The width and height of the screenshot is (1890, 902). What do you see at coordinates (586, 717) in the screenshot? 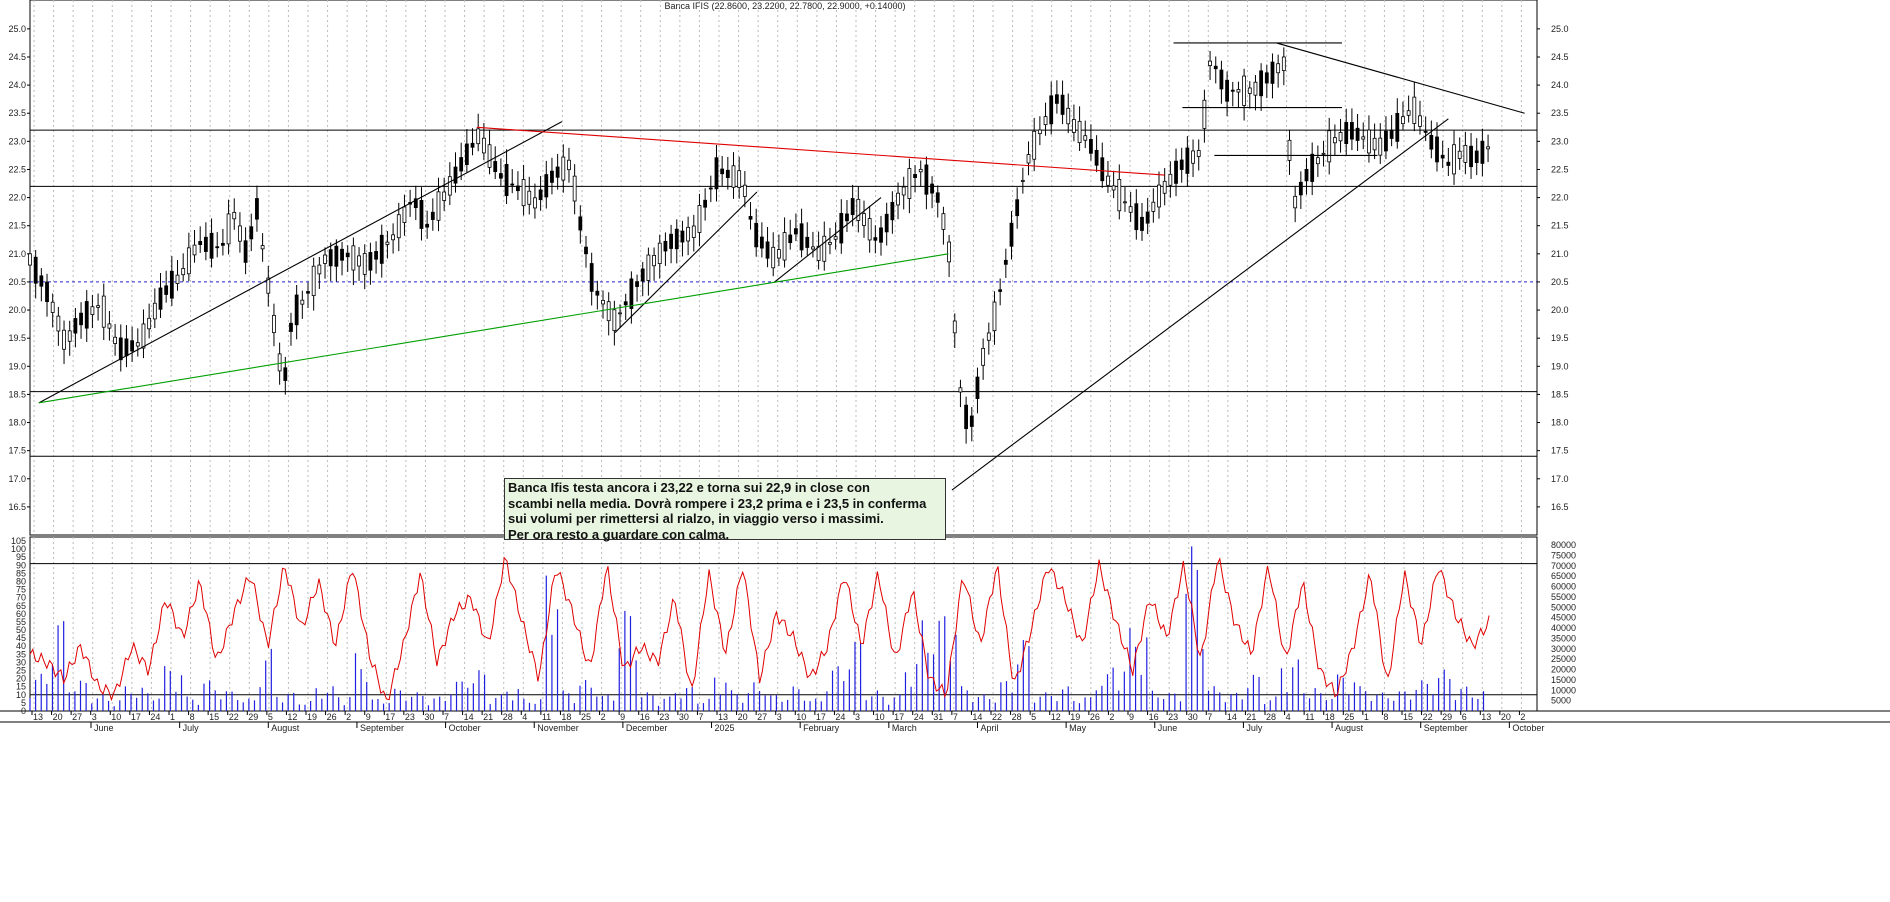
I see `x-tick-label: 25` at bounding box center [586, 717].